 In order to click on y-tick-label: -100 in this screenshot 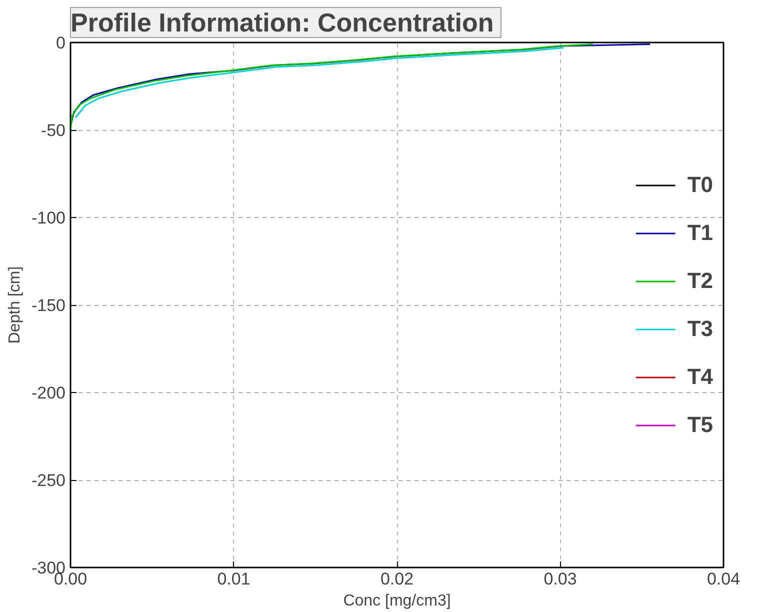, I will do `click(48, 218)`.